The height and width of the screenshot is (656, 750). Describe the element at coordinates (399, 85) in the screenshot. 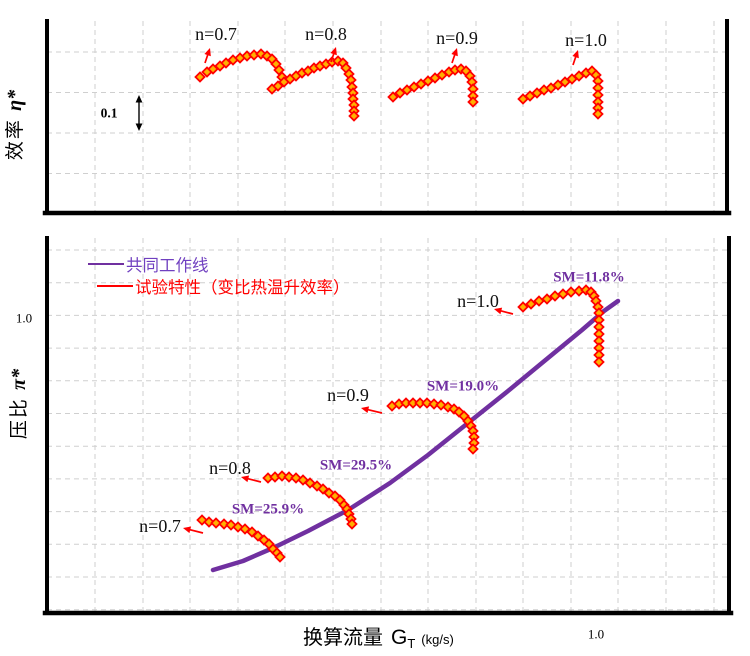

I see `speed-line-markers-efficiency-map` at that location.